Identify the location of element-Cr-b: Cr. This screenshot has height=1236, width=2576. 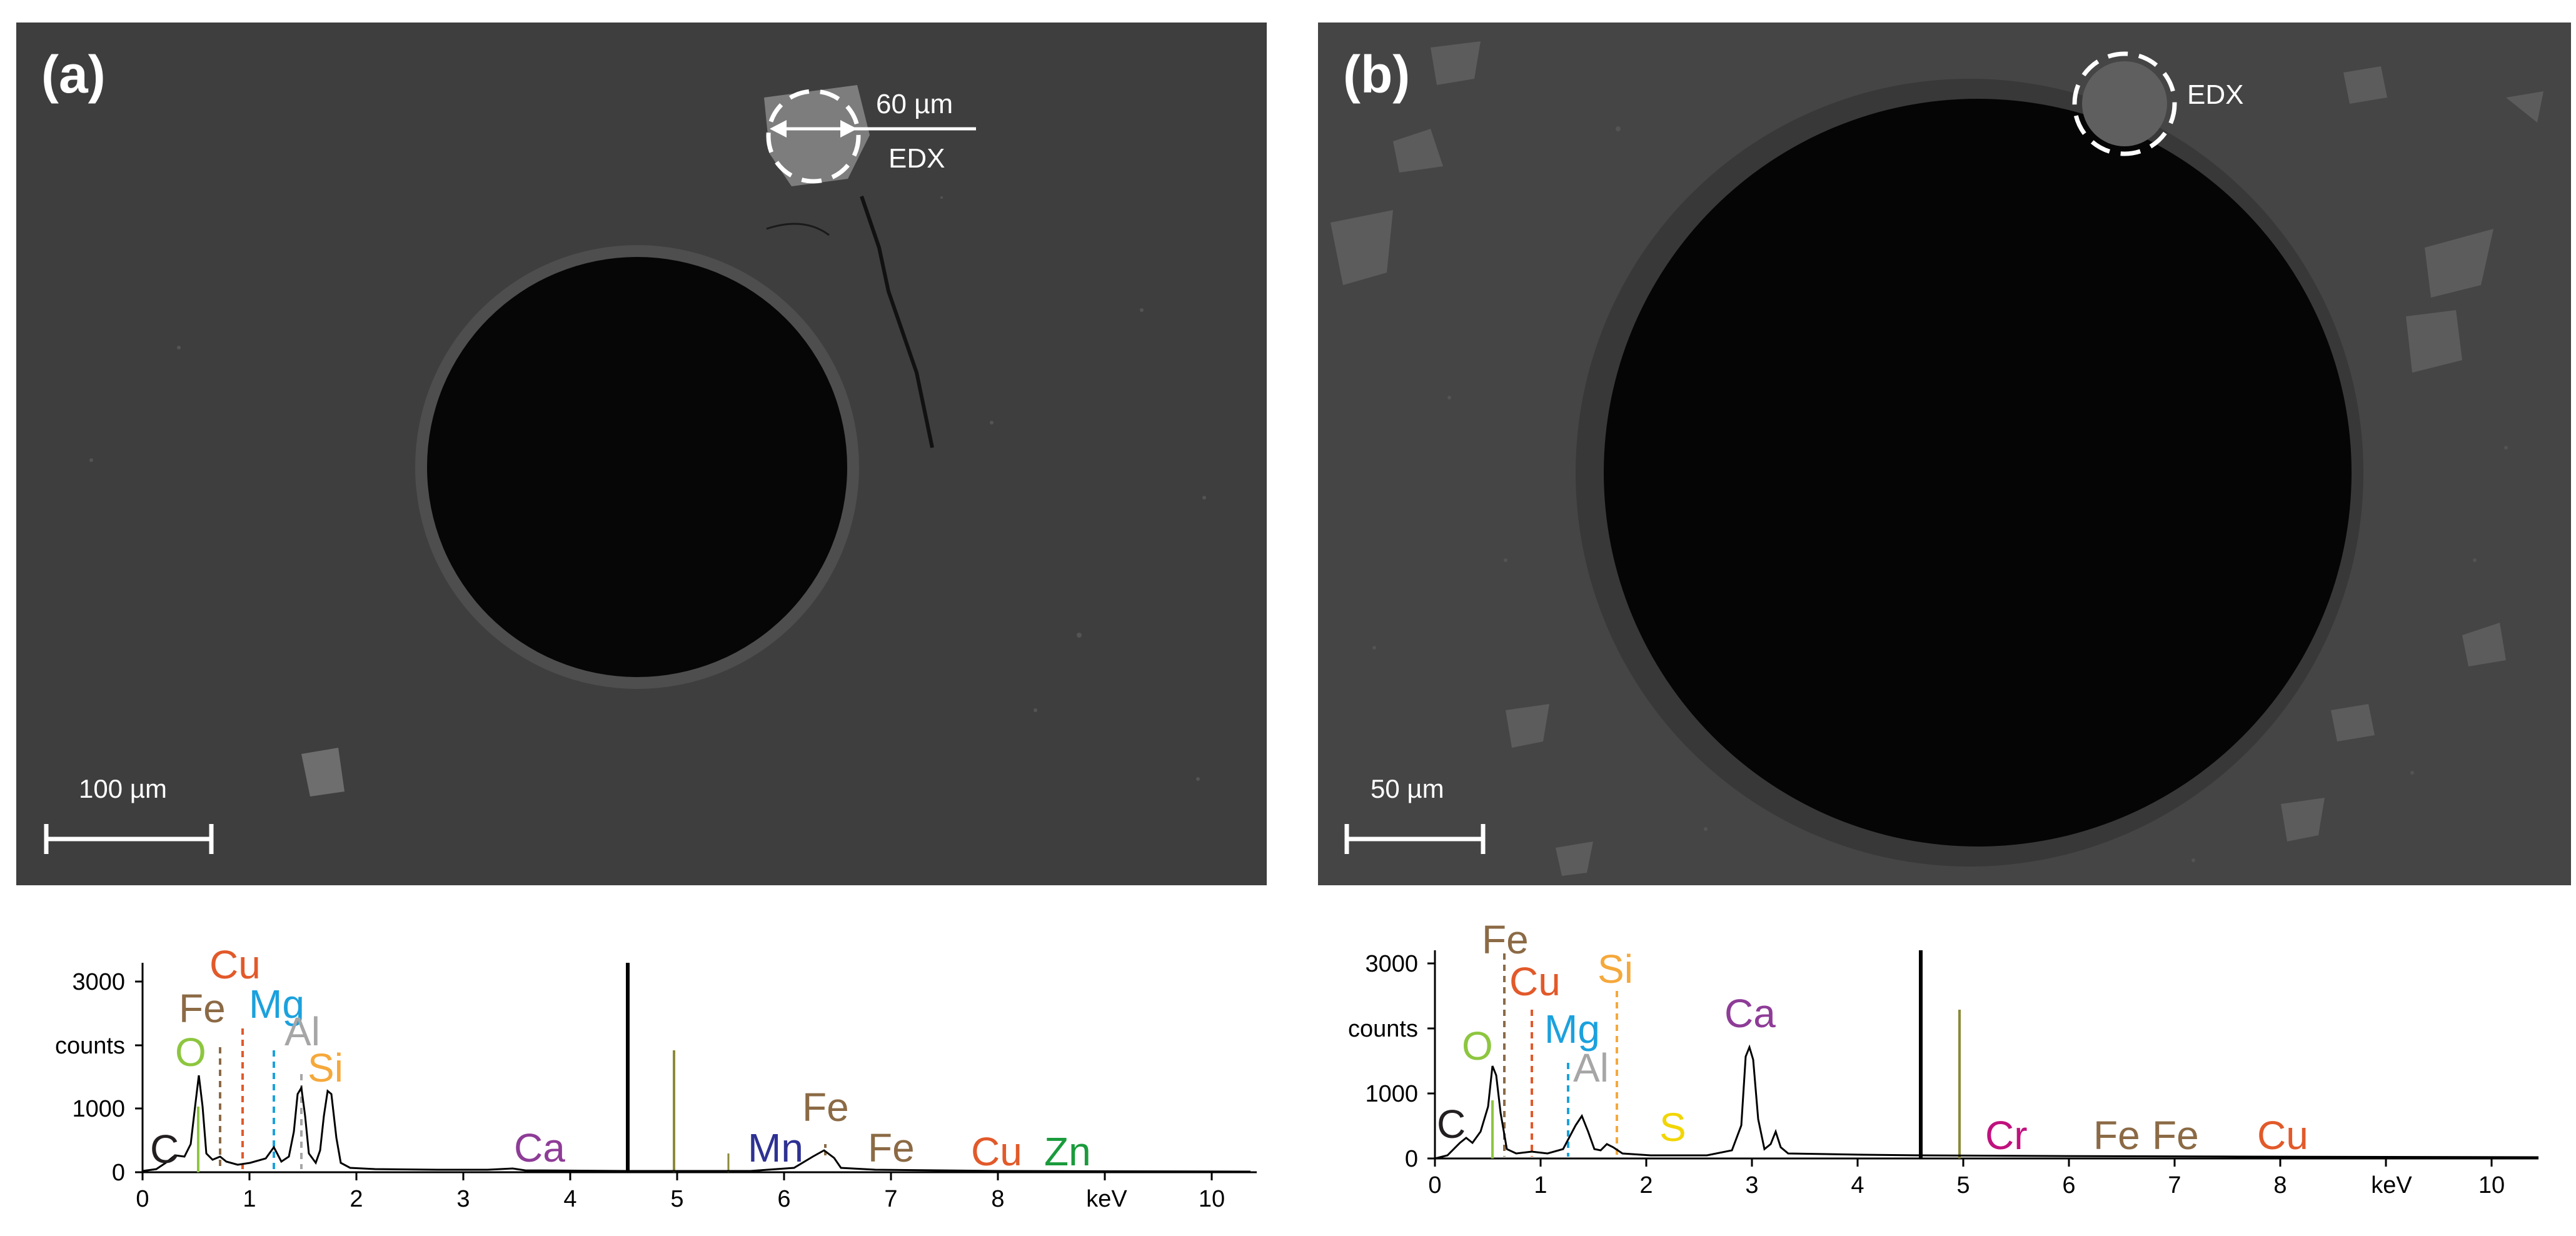
(2006, 1135).